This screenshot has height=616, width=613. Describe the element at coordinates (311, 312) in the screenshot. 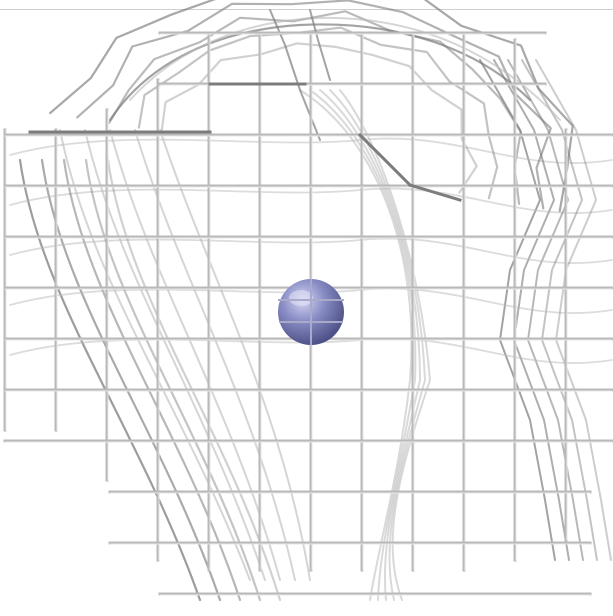

I see `grid-over-sphere` at that location.